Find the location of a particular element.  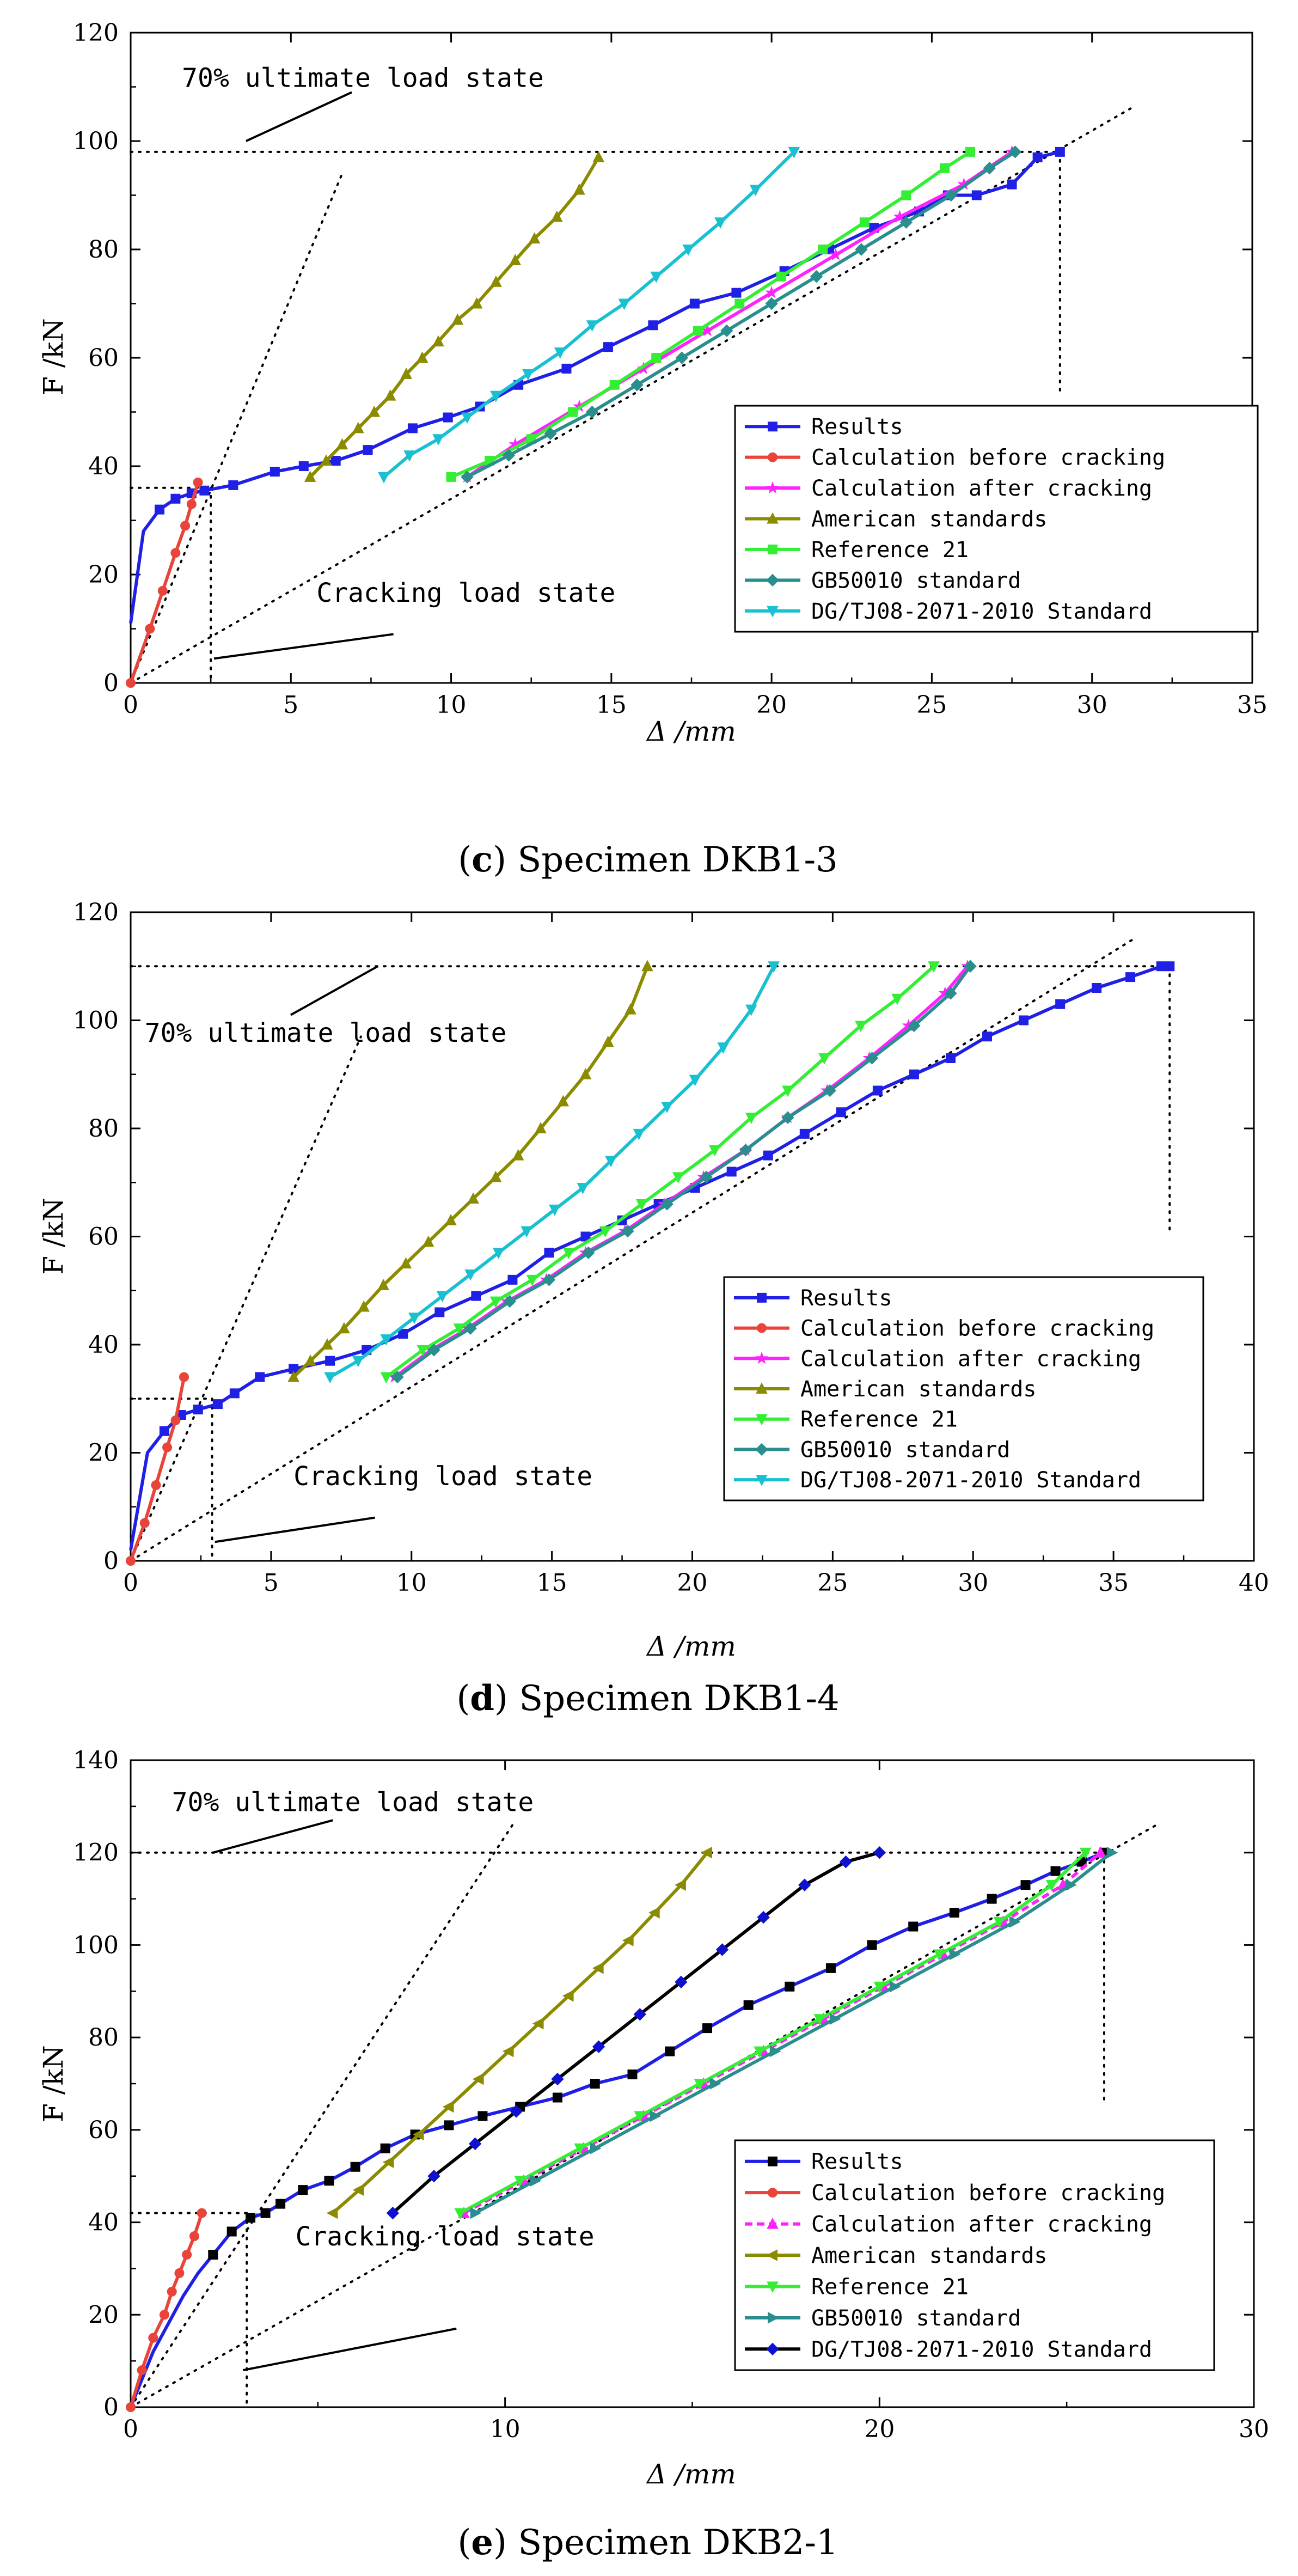

legend-entry-label: GB50010 standard is located at coordinates (905, 1449).